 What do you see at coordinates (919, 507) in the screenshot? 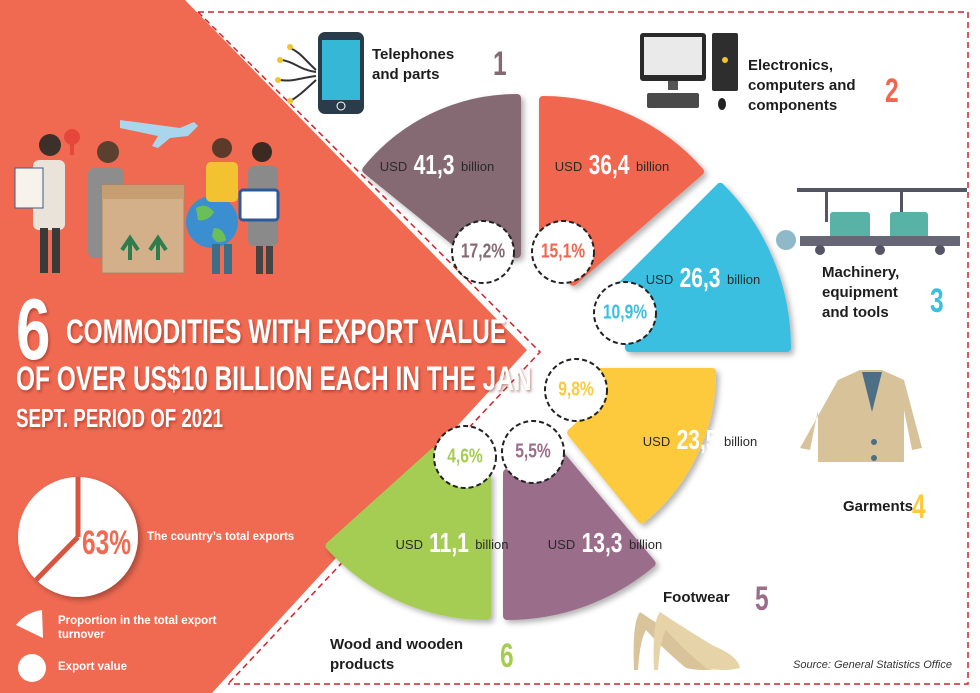
I see `category-rank: 4` at bounding box center [919, 507].